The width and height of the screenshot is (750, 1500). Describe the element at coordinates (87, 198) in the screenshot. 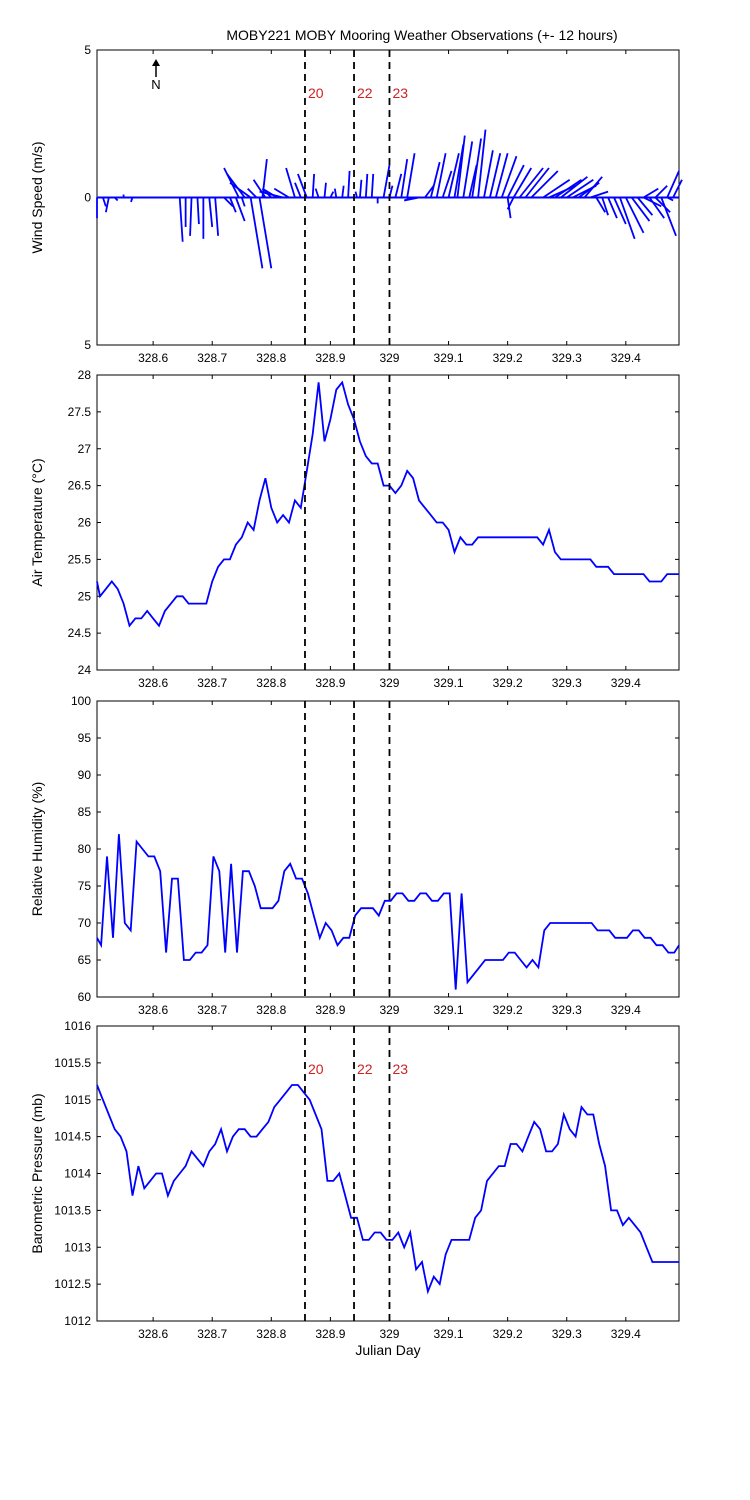

I see `y-tick-label: 0` at that location.